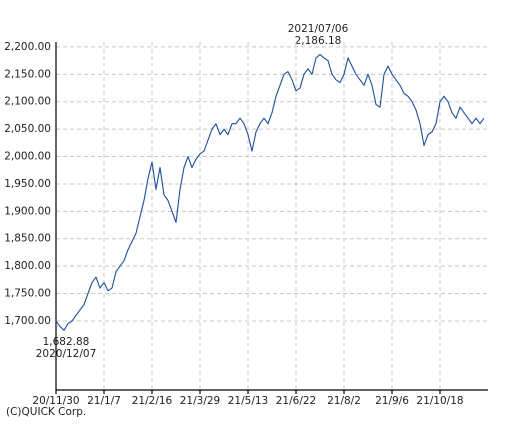 The width and height of the screenshot is (518, 430). Describe the element at coordinates (27, 157) in the screenshot. I see `y-tick-label: 2,000.00` at that location.